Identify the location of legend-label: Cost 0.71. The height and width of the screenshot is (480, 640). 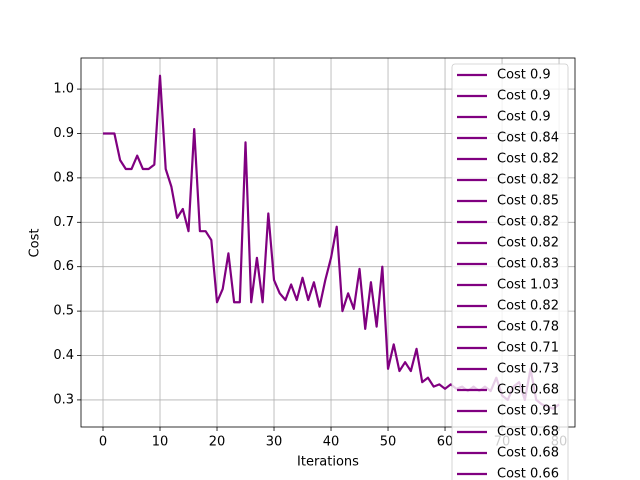
(528, 348).